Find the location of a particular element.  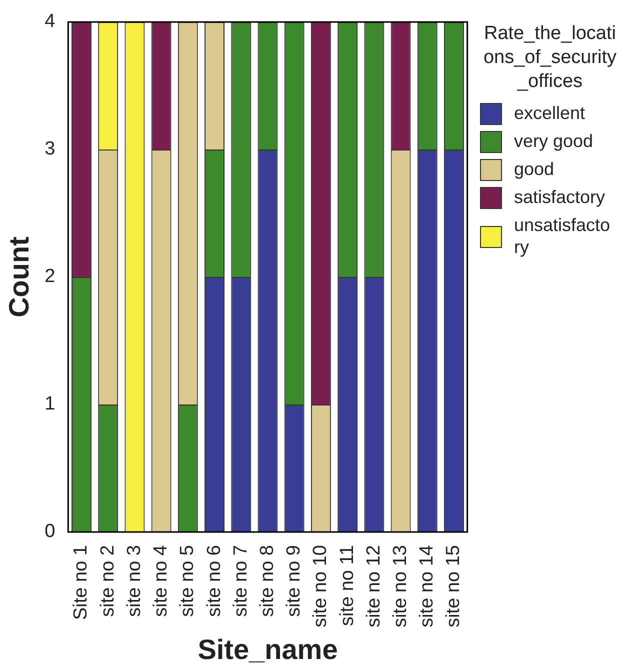

x-tick-label: site no 8 is located at coordinates (267, 581).